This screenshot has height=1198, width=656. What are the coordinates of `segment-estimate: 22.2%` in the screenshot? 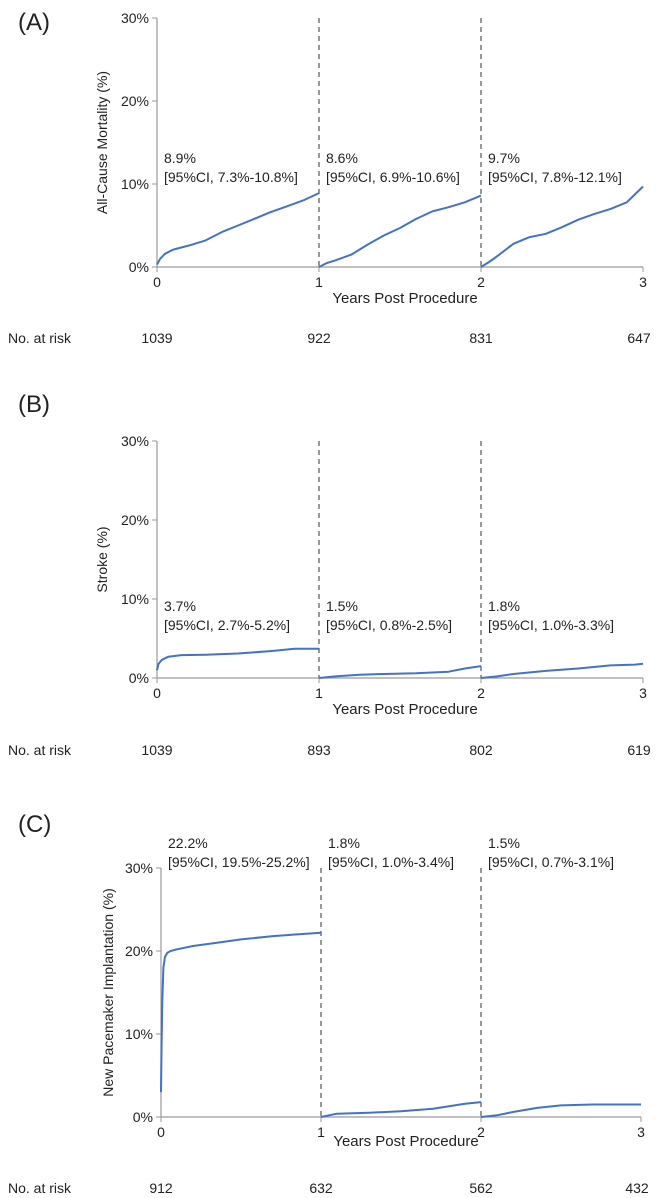 It's located at (188, 843).